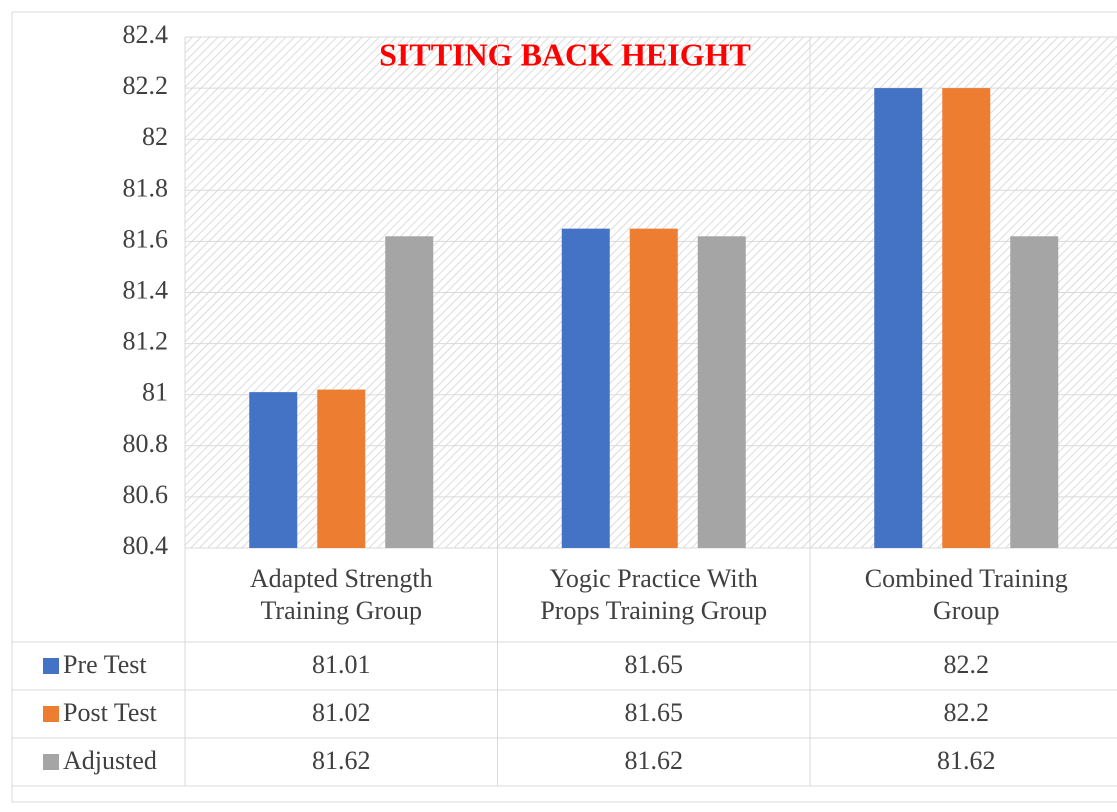 The image size is (1117, 812). What do you see at coordinates (146, 443) in the screenshot?
I see `y-tick-label: 80.8` at bounding box center [146, 443].